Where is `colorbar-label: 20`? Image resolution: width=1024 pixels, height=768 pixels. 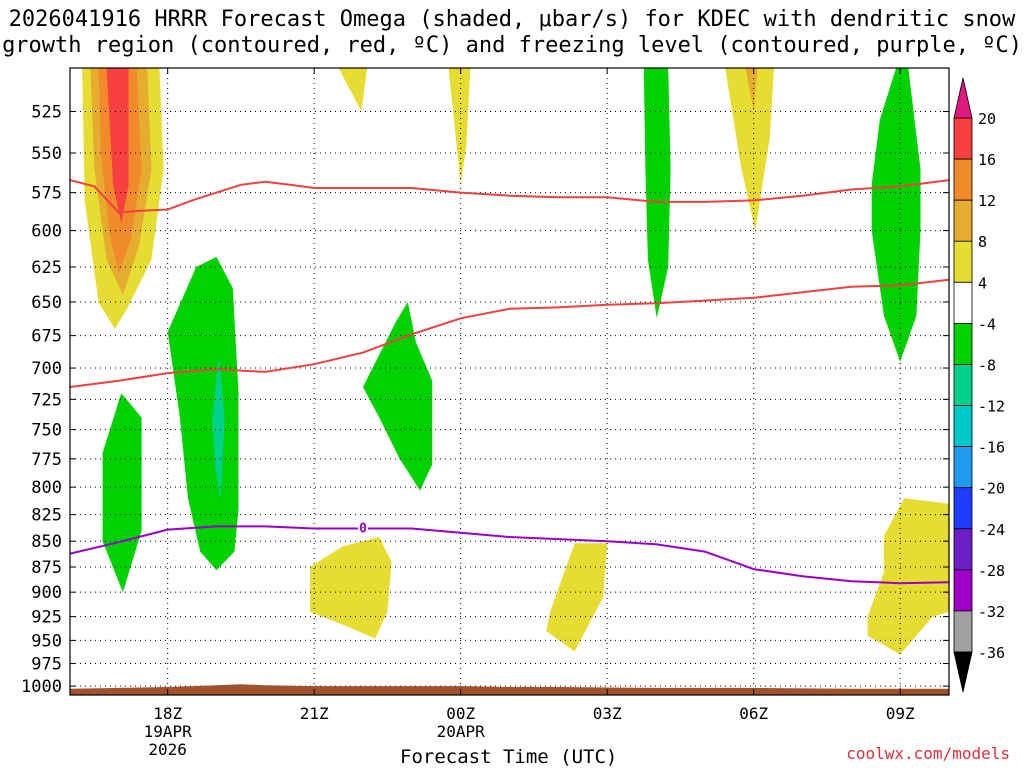 colorbar-label: 20 is located at coordinates (987, 119).